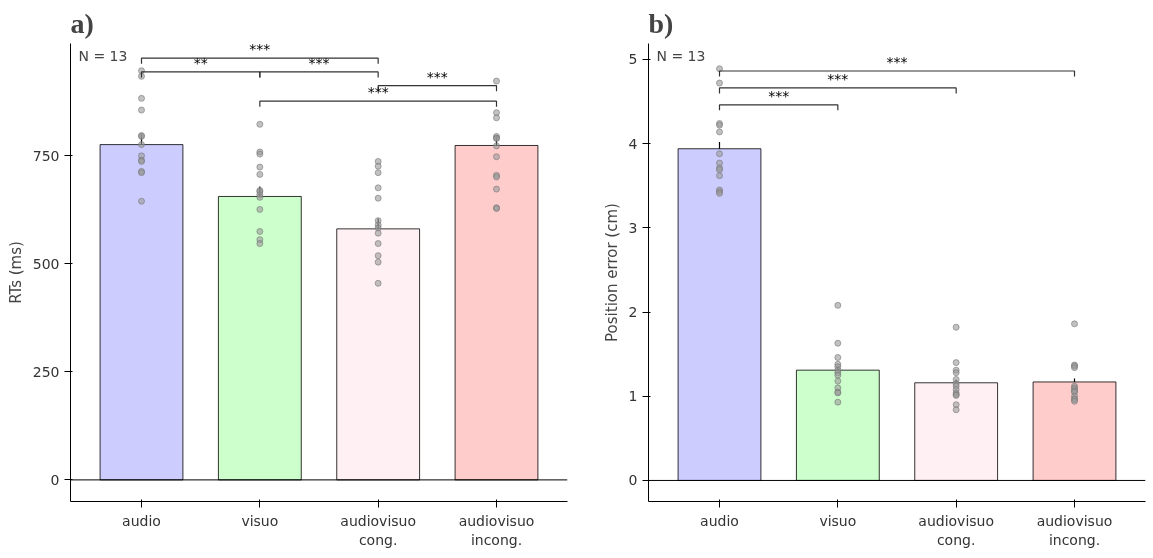 Image resolution: width=1153 pixels, height=558 pixels. Describe the element at coordinates (46, 155) in the screenshot. I see `y-tick-label: 750` at that location.